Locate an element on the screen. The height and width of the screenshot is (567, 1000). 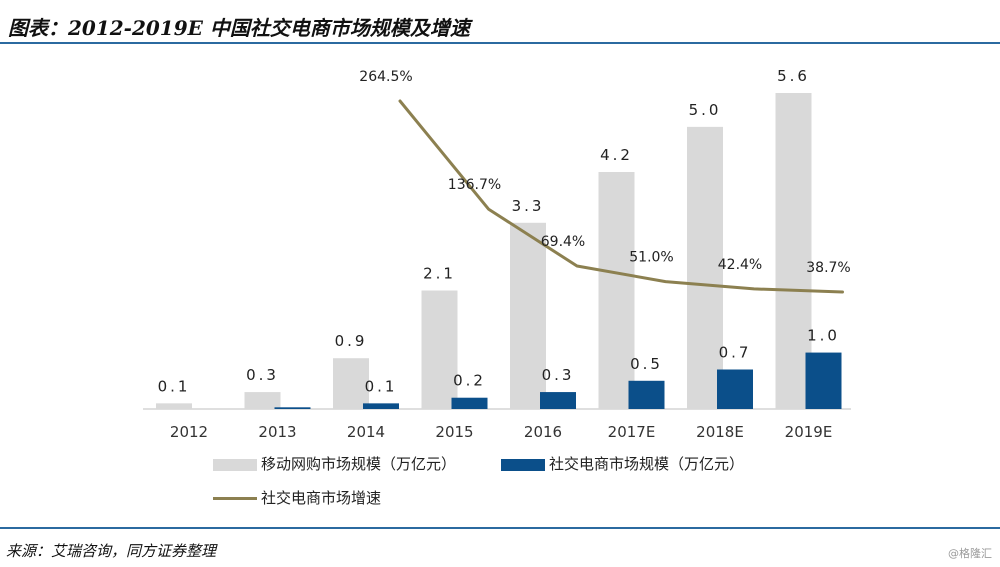
bar-label-social-2015: 0.2 is located at coordinates (469, 381).